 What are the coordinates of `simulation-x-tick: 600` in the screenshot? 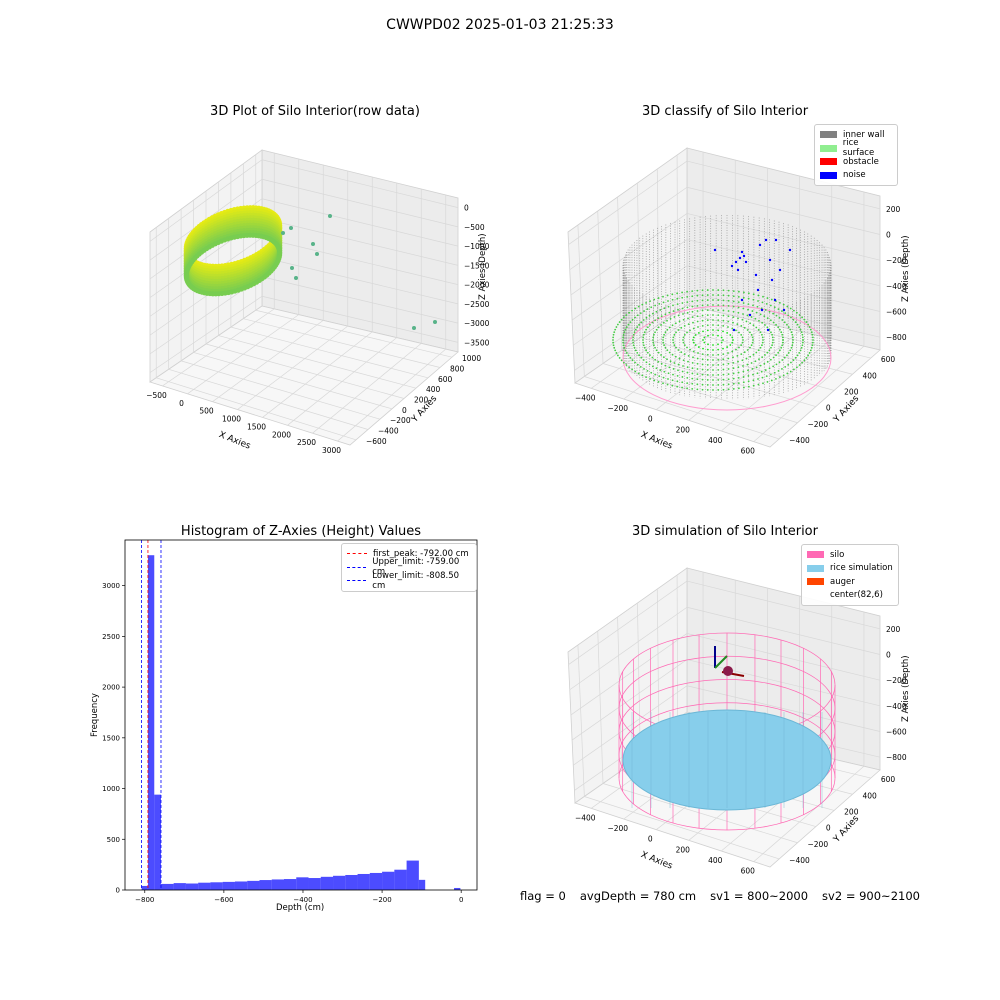 It's located at (748, 871).